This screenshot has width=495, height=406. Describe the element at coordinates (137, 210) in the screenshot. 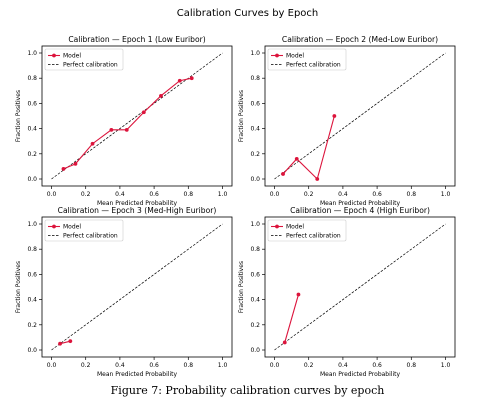

I see `subplot-title: Calibration — Epoch 3 (Med-High Euribor)` at that location.